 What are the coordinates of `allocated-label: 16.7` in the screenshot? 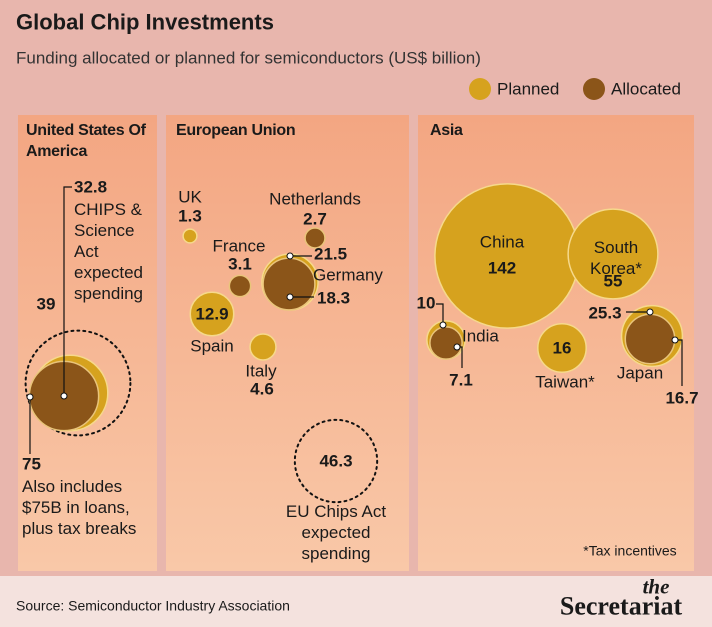 It's located at (682, 398).